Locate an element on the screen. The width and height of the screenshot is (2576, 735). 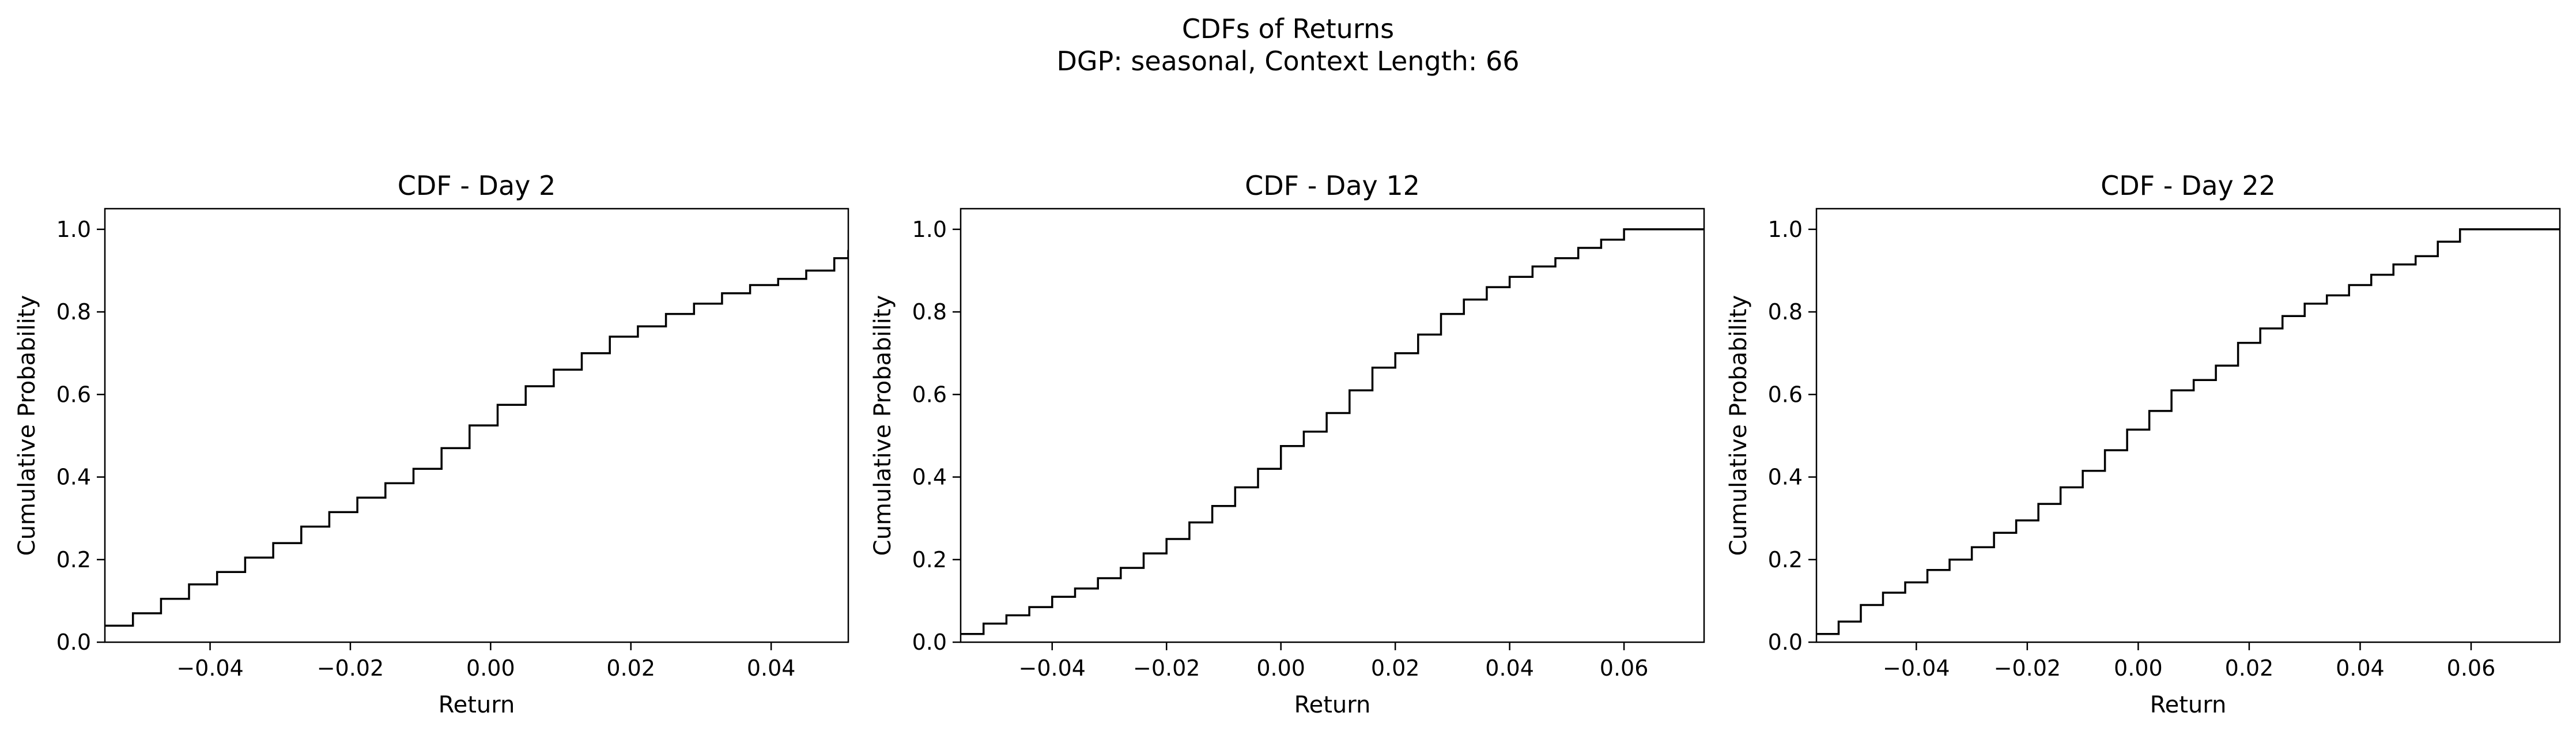
cdf-step-line is located at coordinates (476, 438).